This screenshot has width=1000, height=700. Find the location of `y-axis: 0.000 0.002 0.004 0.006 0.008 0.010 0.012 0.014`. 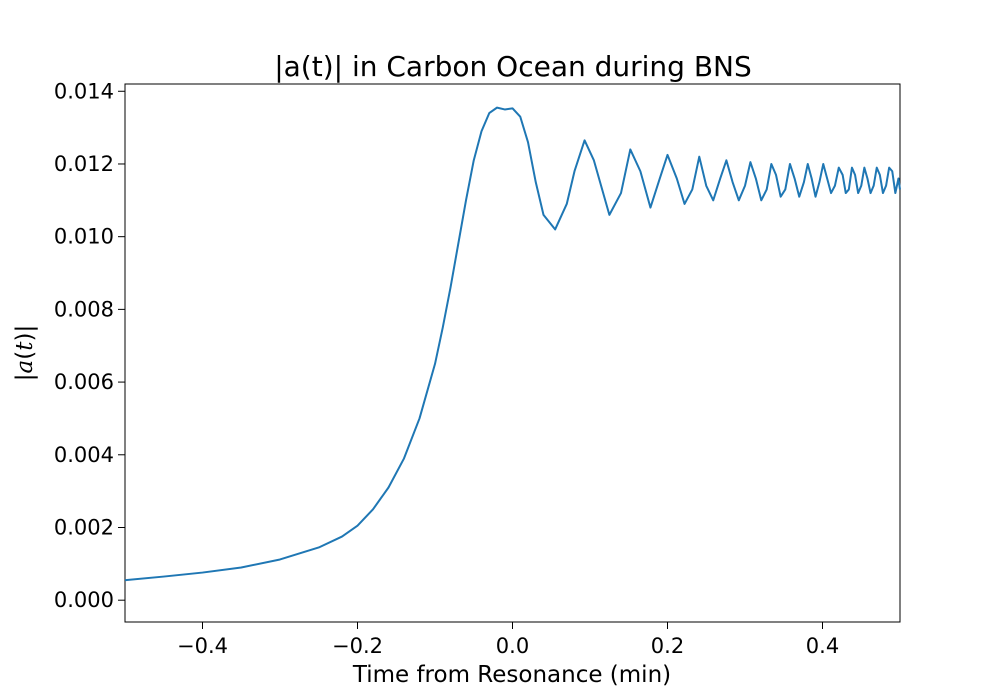

y-axis: 0.000 0.002 0.004 0.006 0.008 0.010 0.012 0.014 is located at coordinates (89, 345).